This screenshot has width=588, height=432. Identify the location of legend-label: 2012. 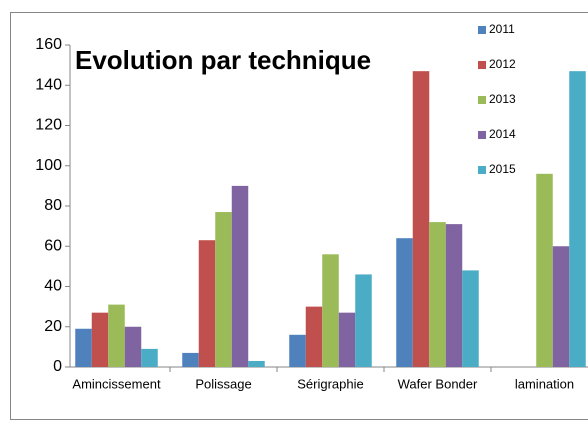
(502, 64).